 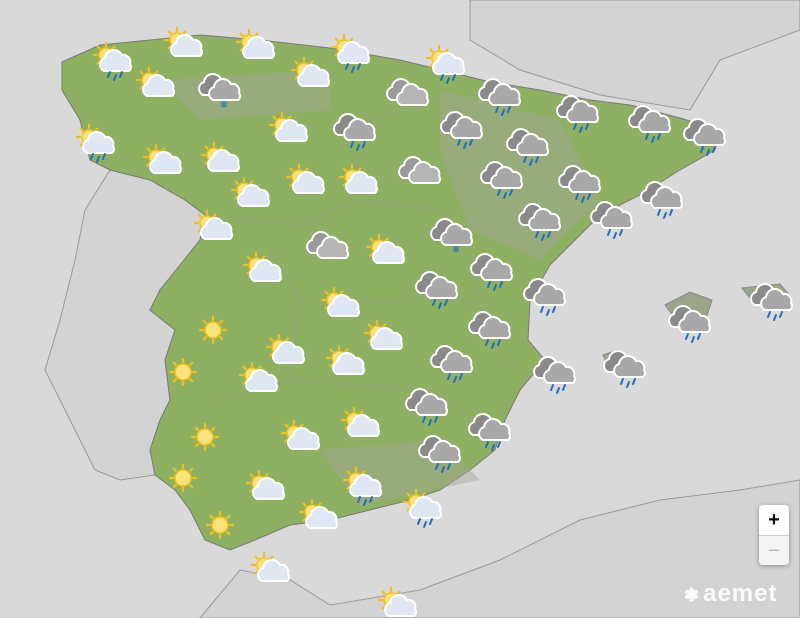 What do you see at coordinates (692, 595) in the screenshot?
I see `aemet-logo-icon: ❃` at bounding box center [692, 595].